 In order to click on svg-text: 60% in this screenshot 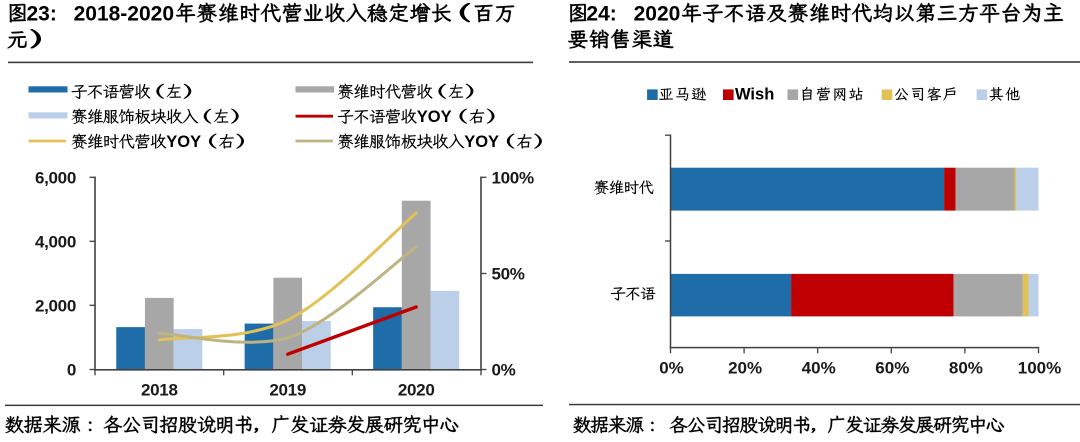, I will do `click(892, 368)`.